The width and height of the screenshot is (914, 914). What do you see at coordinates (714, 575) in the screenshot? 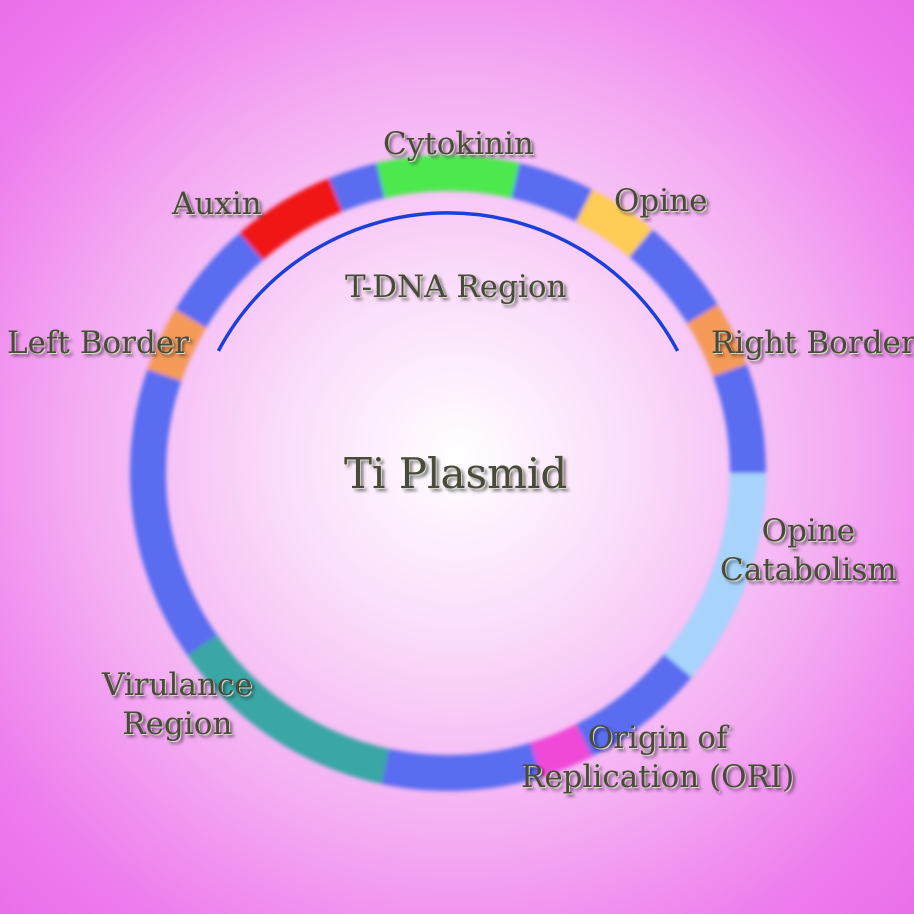
I see `opine-catabolism-segment` at bounding box center [714, 575].